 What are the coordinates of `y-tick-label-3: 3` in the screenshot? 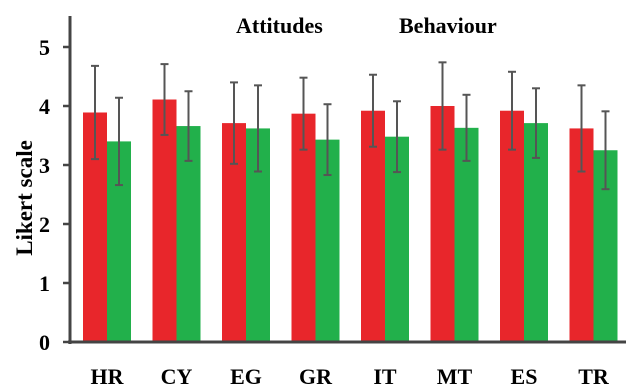 It's located at (44, 165).